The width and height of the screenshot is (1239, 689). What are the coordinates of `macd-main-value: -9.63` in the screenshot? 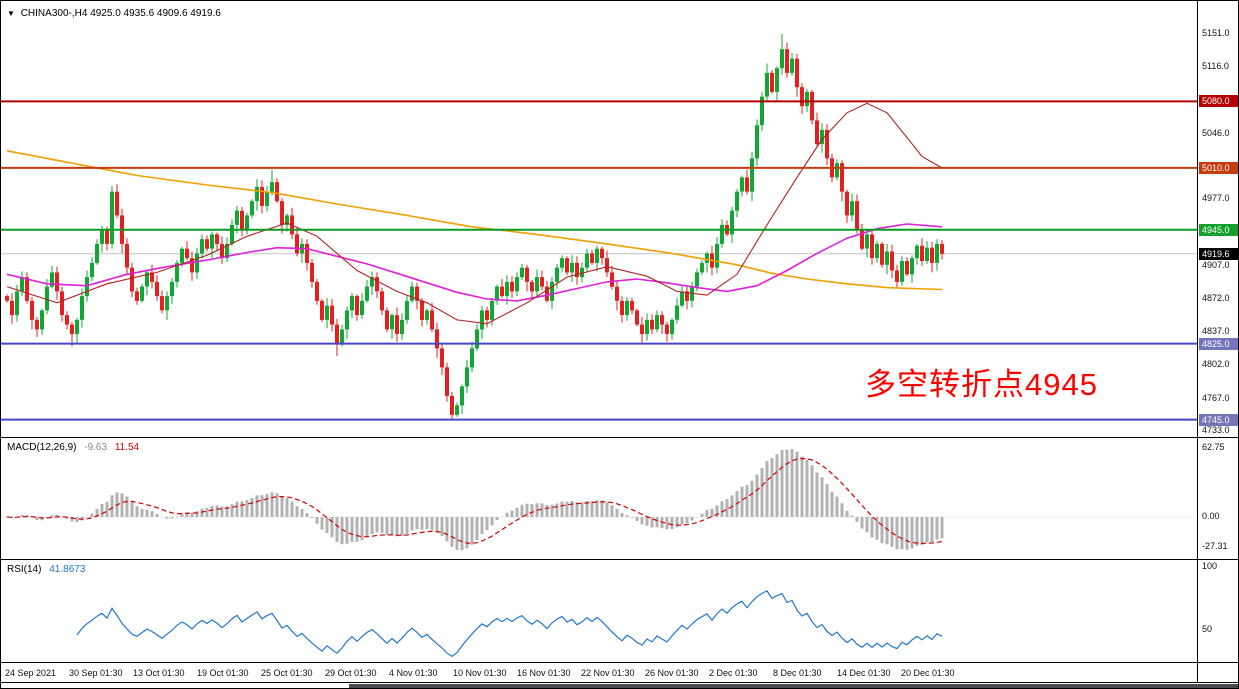 It's located at (96, 447).